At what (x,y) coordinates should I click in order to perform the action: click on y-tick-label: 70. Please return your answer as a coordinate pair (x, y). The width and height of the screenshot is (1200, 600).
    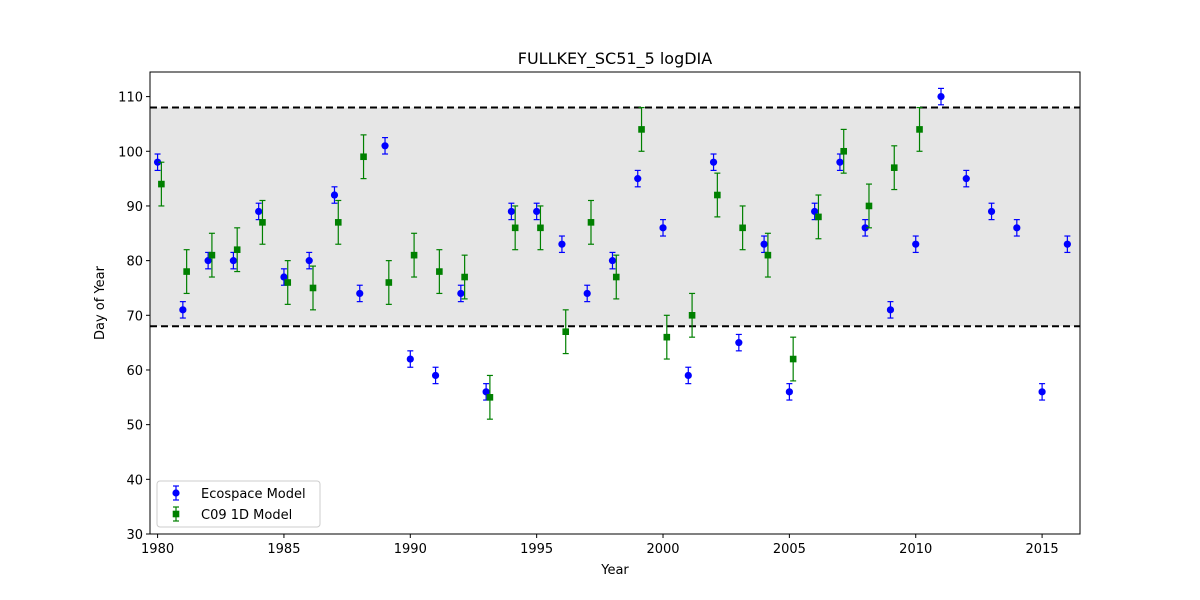
    Looking at the image, I should click on (134, 316).